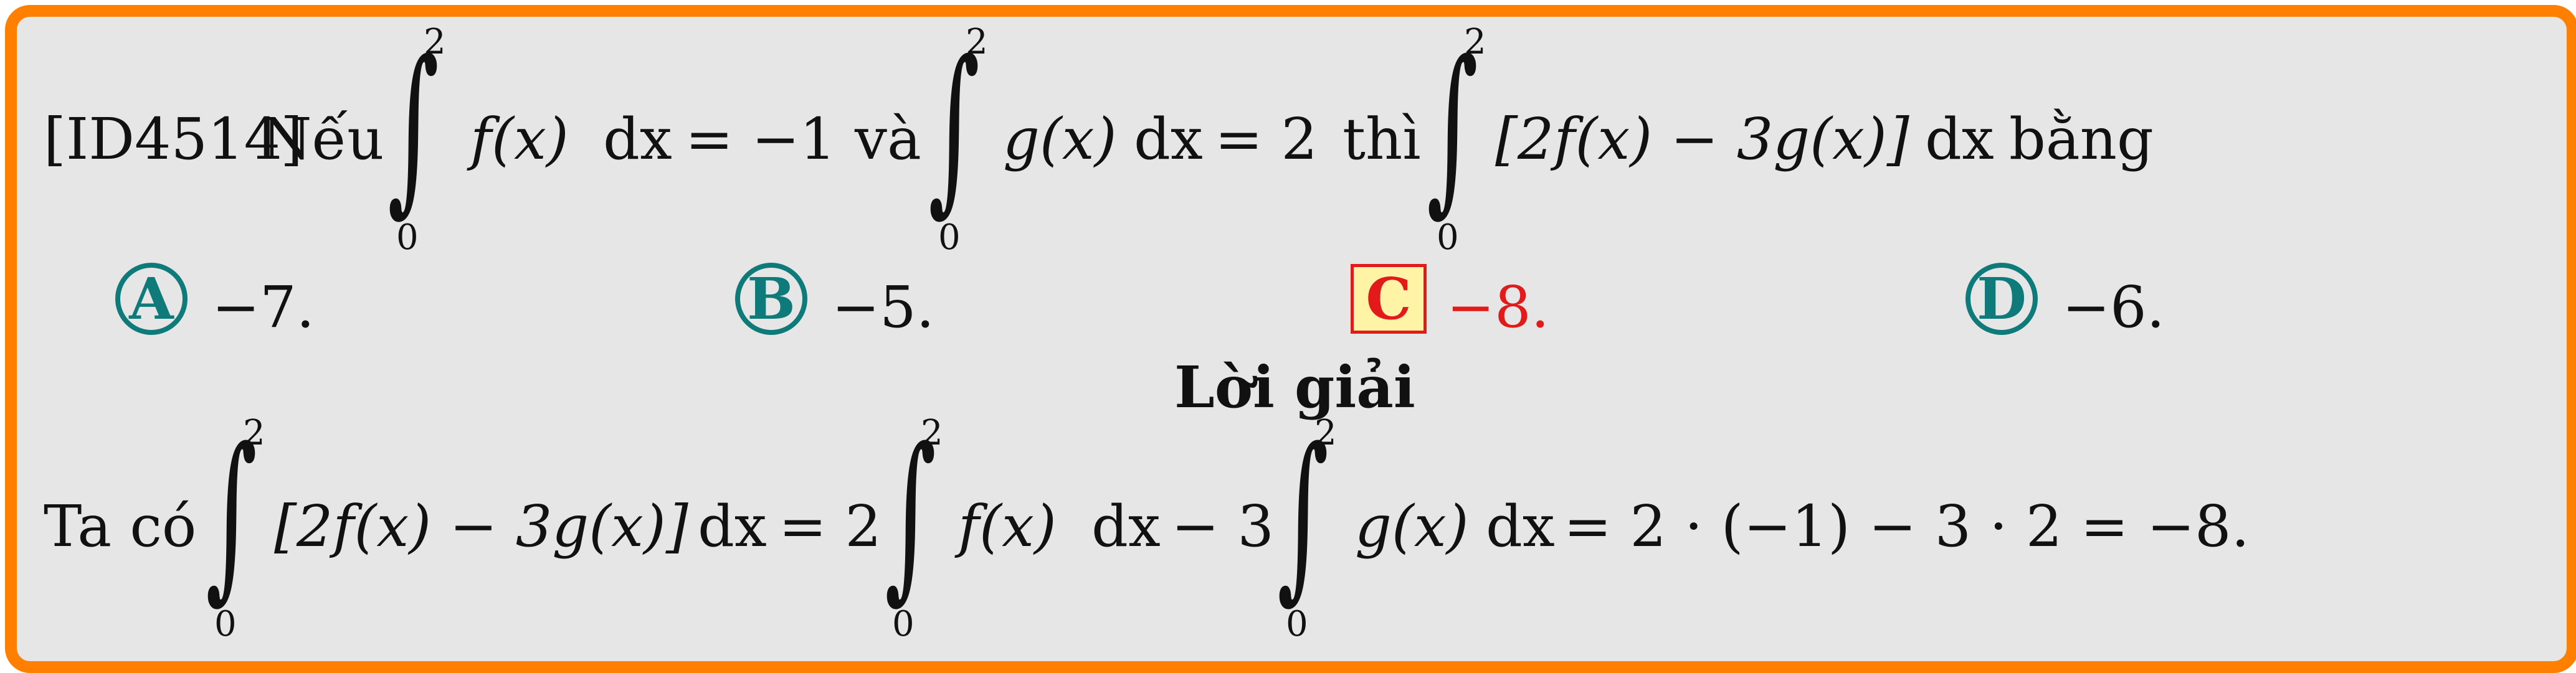 This screenshot has width=2576, height=673. What do you see at coordinates (481, 526) in the screenshot?
I see `solution-integrand-combined: [2f(x) − 3g(x)]` at bounding box center [481, 526].